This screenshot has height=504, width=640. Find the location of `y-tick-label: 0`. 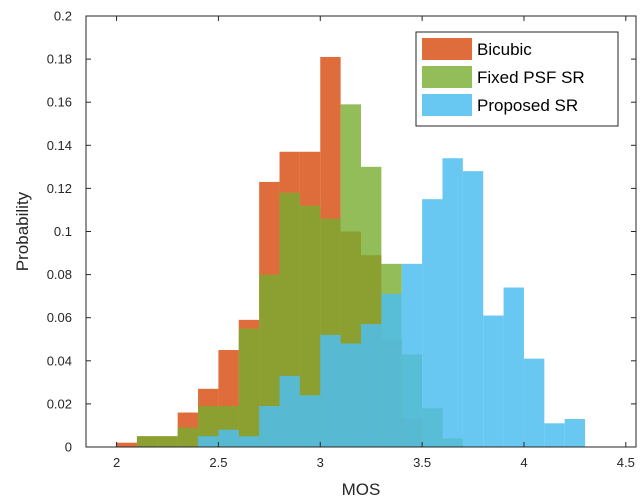

y-tick-label: 0 is located at coordinates (68, 447).